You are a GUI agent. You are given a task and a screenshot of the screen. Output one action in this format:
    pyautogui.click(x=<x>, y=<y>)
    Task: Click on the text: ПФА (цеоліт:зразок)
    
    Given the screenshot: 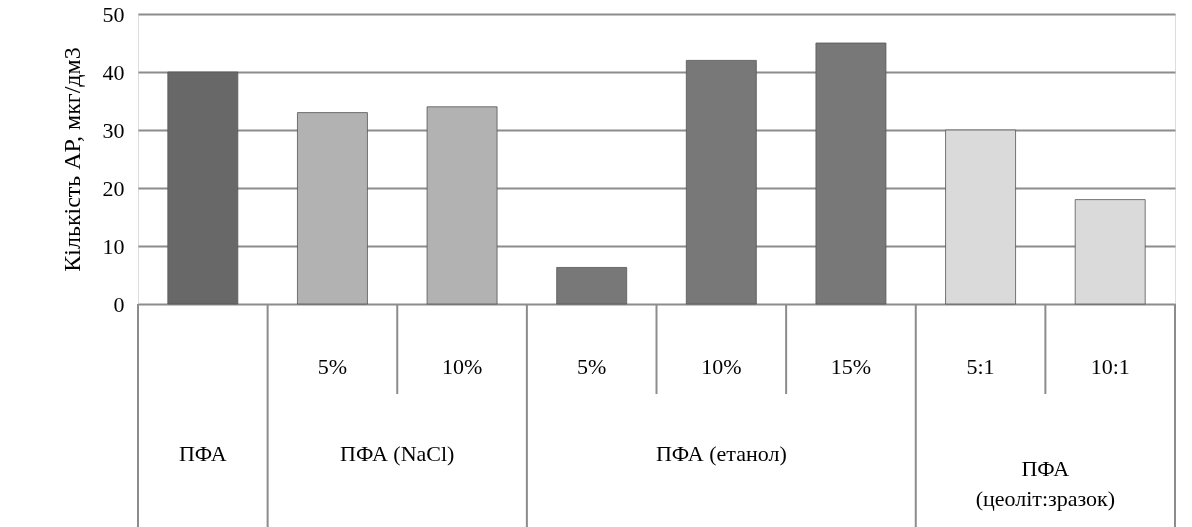 What is the action you would take?
    pyautogui.click(x=1045, y=483)
    